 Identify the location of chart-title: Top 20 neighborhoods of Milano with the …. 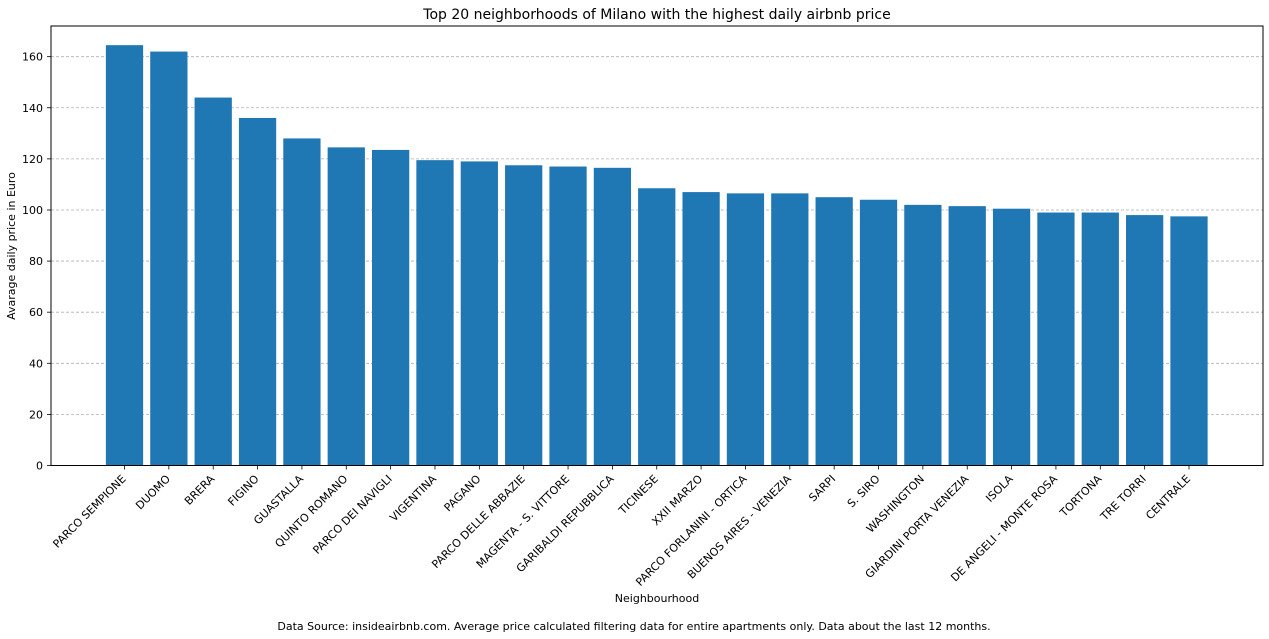
(656, 15).